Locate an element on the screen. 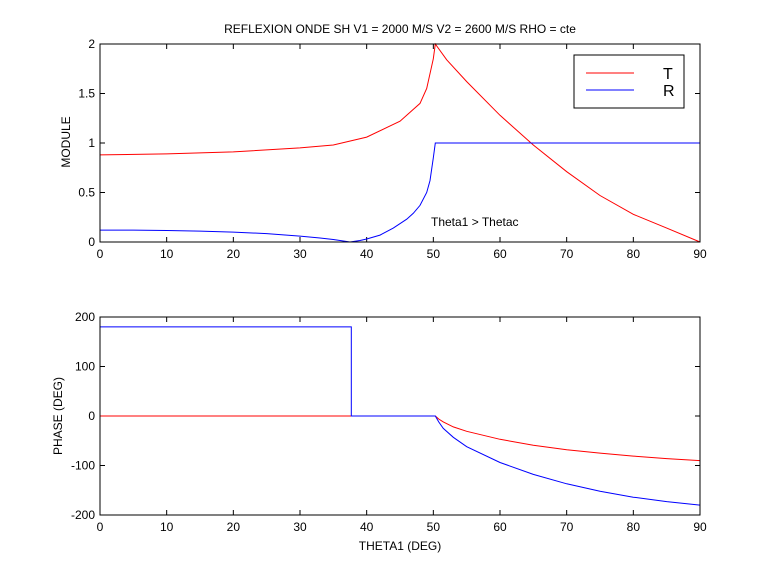  series-line-r is located at coordinates (400, 192).